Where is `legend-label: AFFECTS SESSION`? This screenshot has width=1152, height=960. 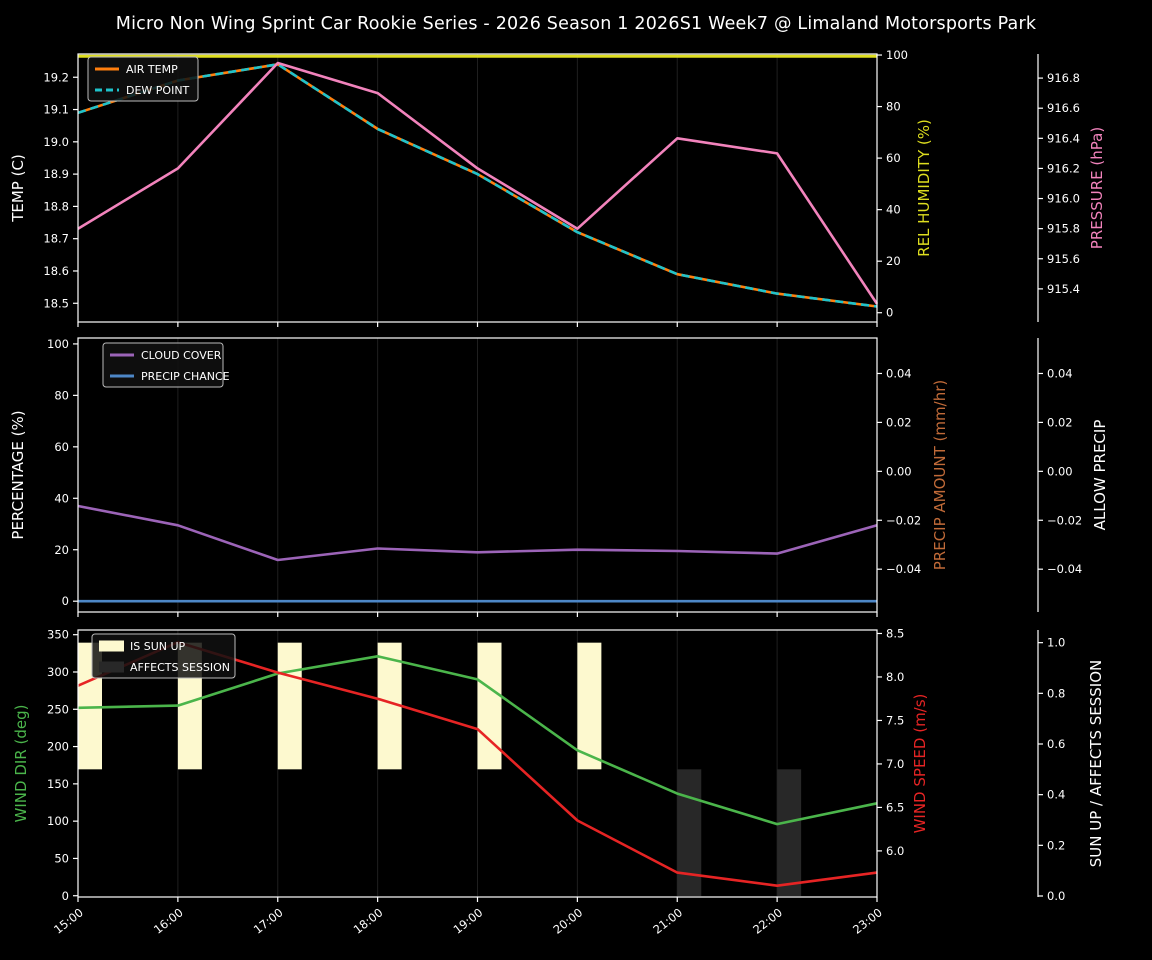
legend-label: AFFECTS SESSION is located at coordinates (180, 667).